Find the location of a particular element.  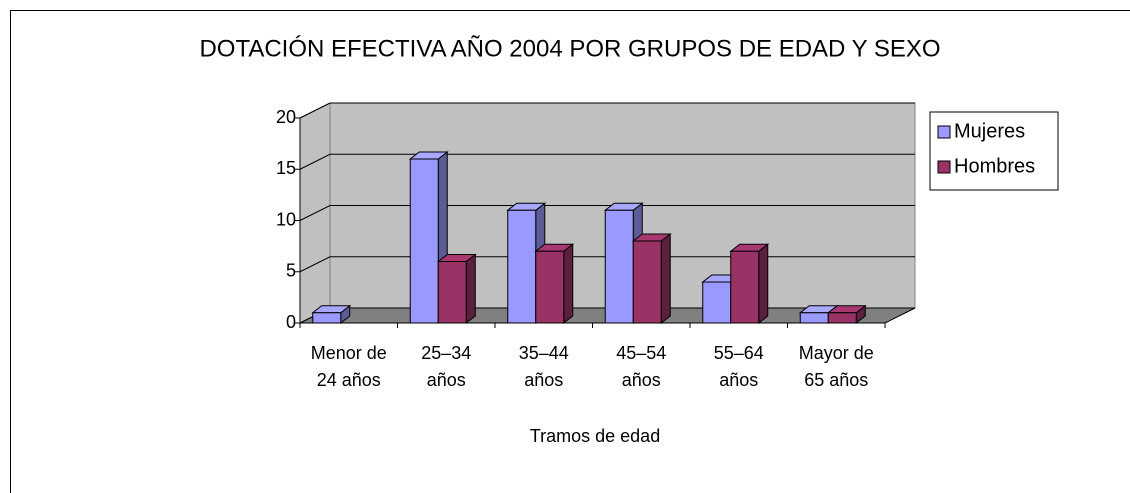

y-tick-label: 5 is located at coordinates (291, 271).